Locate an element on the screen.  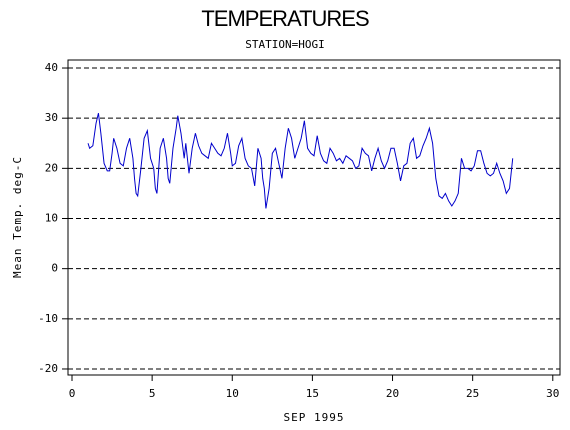
x-tick-label: 30 is located at coordinates (552, 393).